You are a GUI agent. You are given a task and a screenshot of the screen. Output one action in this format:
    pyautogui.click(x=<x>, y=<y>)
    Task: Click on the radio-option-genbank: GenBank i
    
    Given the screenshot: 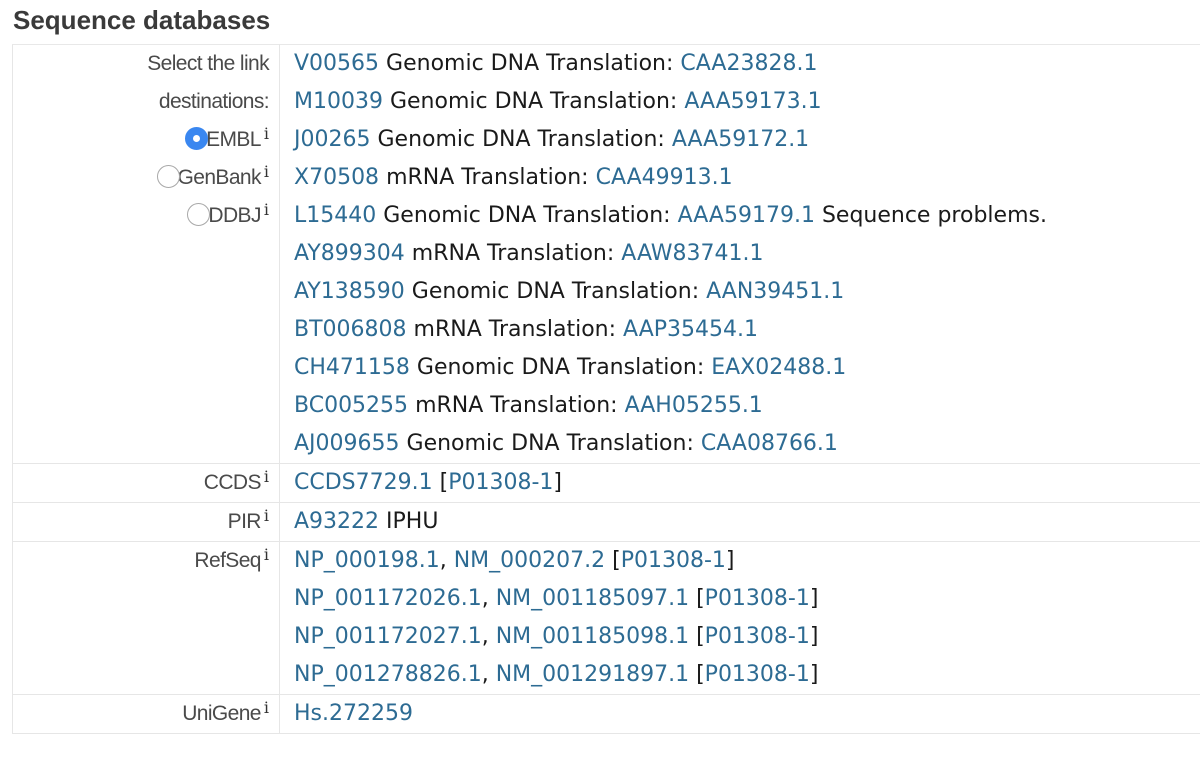 What is the action you would take?
    pyautogui.click(x=141, y=178)
    